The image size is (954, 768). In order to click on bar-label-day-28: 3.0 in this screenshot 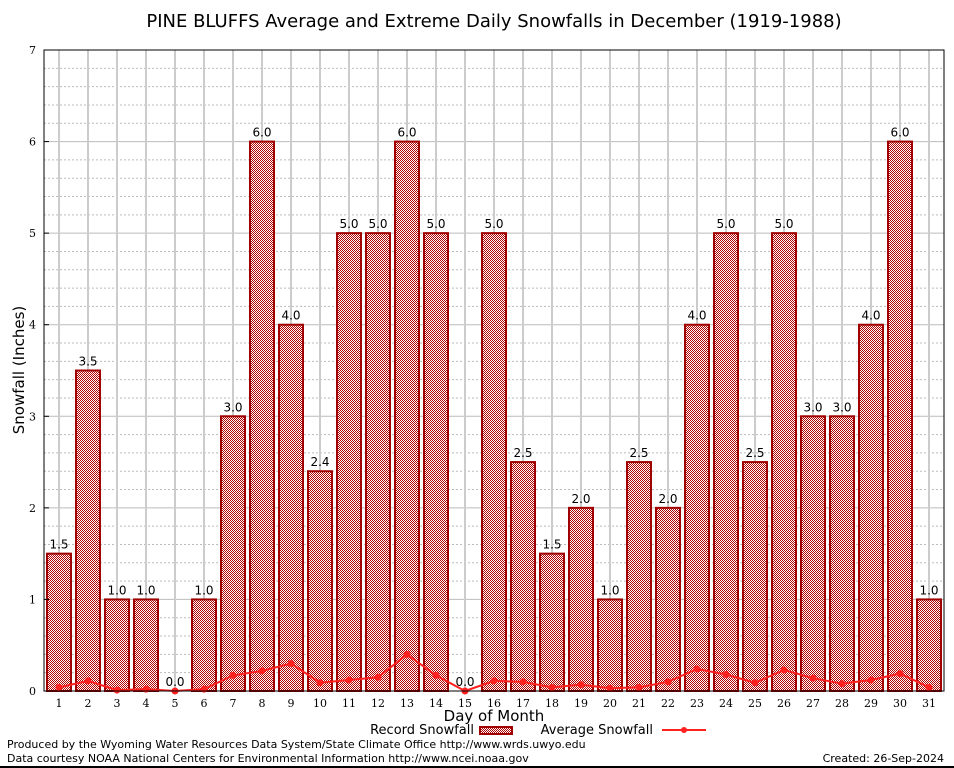, I will do `click(841, 407)`.